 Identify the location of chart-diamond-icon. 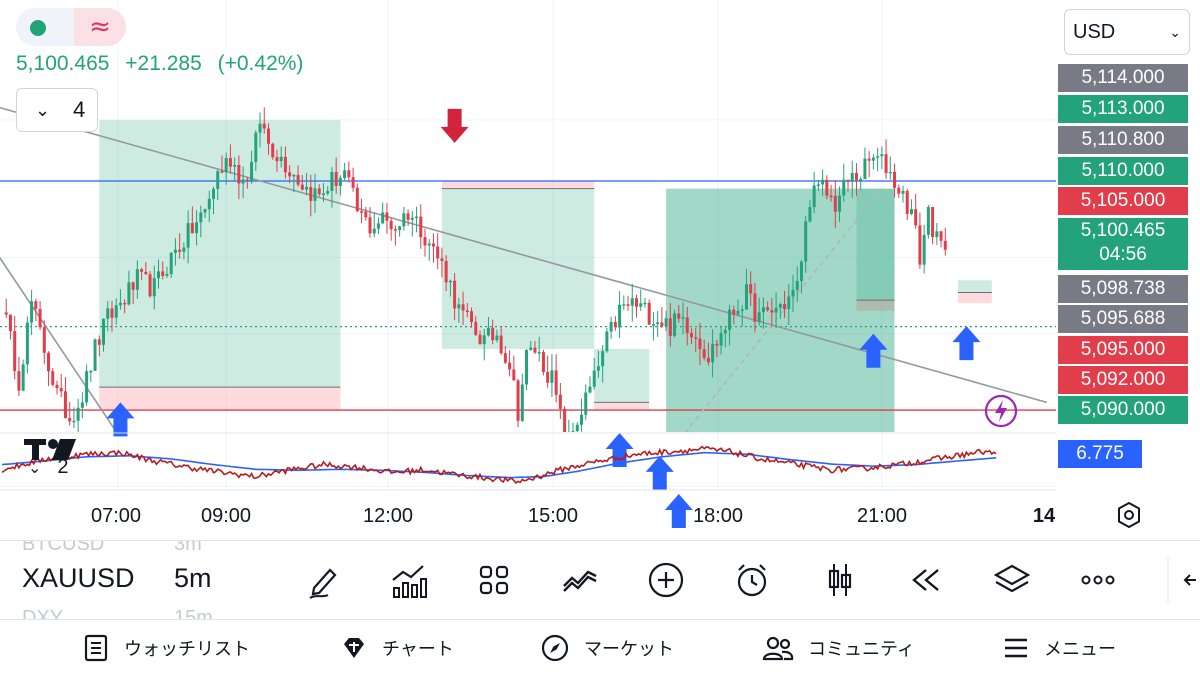
(354, 647).